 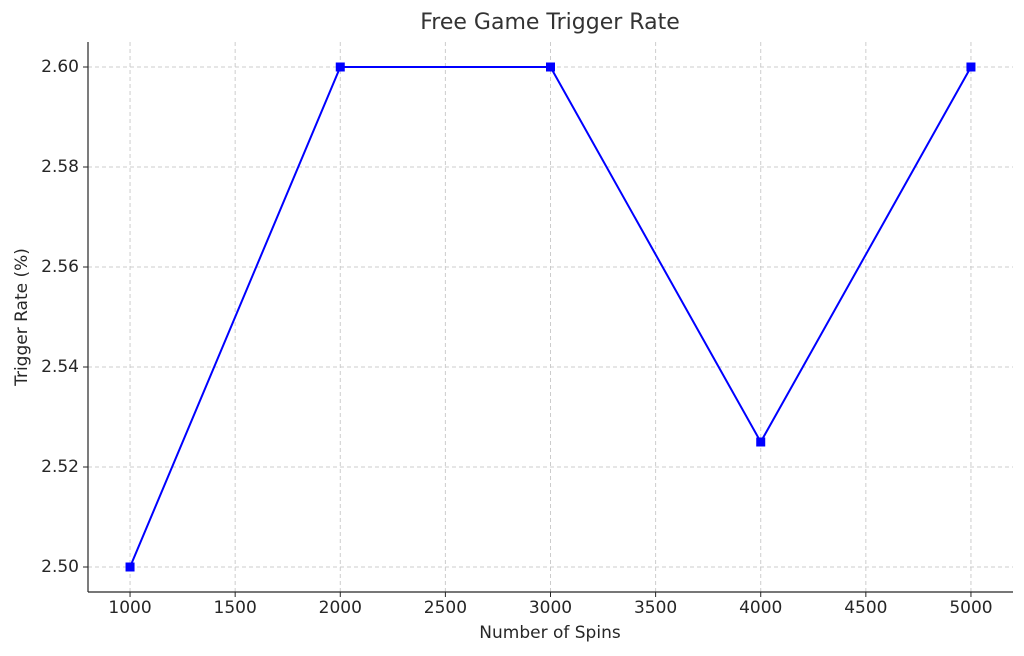 What do you see at coordinates (550, 608) in the screenshot?
I see `x-tick-label: 3000` at bounding box center [550, 608].